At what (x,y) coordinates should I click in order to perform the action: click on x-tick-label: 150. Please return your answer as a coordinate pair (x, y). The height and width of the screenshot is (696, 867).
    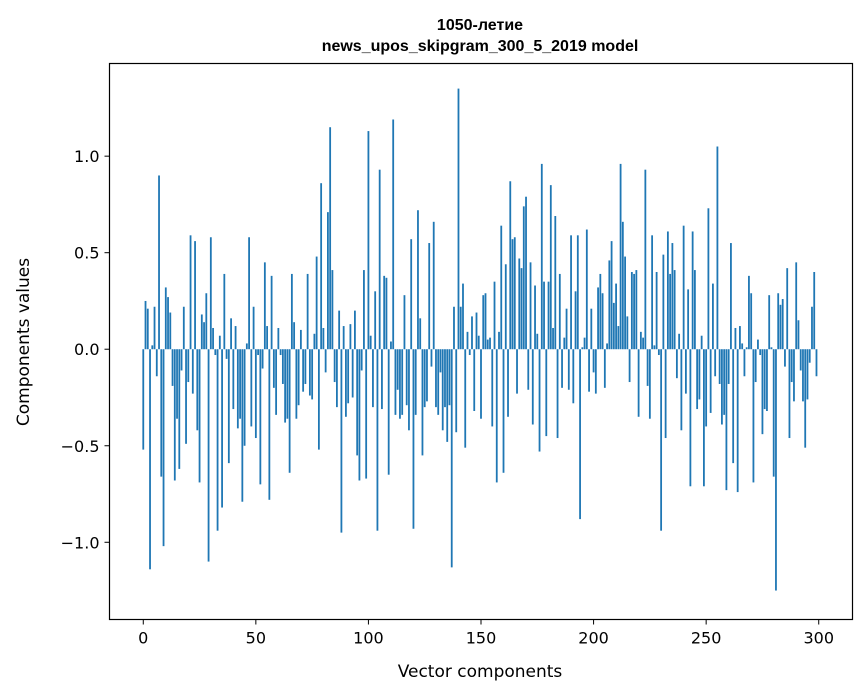
    Looking at the image, I should click on (481, 638).